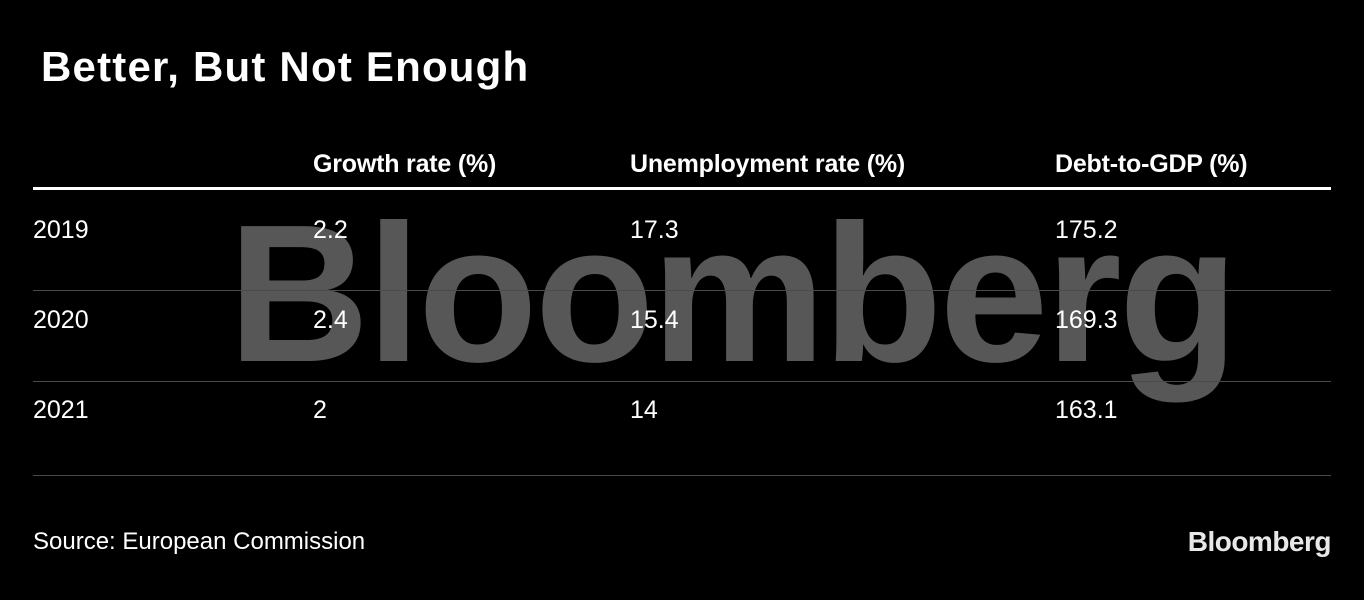  Describe the element at coordinates (682, 233) in the screenshot. I see `table-row: 2019 2.2 17.3 175.2` at that location.